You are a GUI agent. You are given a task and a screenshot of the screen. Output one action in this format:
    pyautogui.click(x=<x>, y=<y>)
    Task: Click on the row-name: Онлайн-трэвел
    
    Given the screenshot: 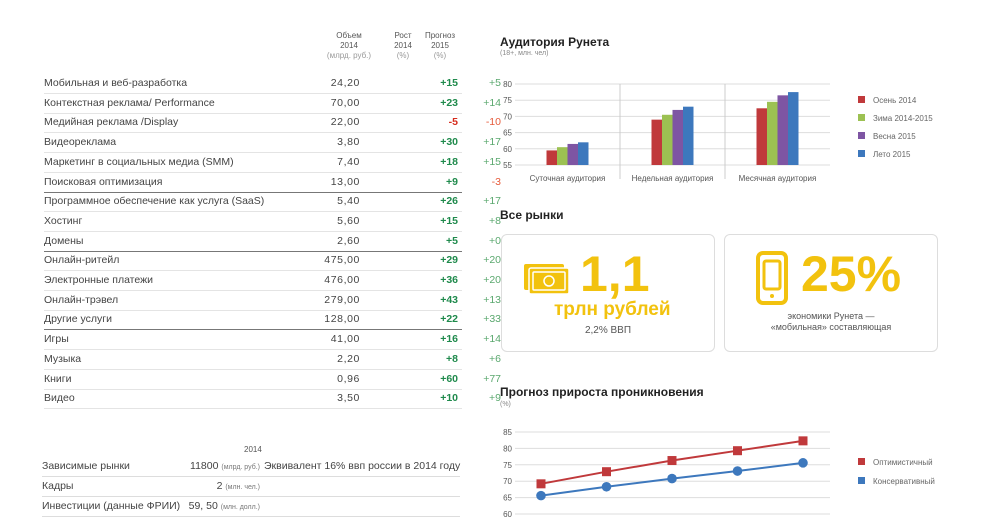 What is the action you would take?
    pyautogui.click(x=81, y=299)
    